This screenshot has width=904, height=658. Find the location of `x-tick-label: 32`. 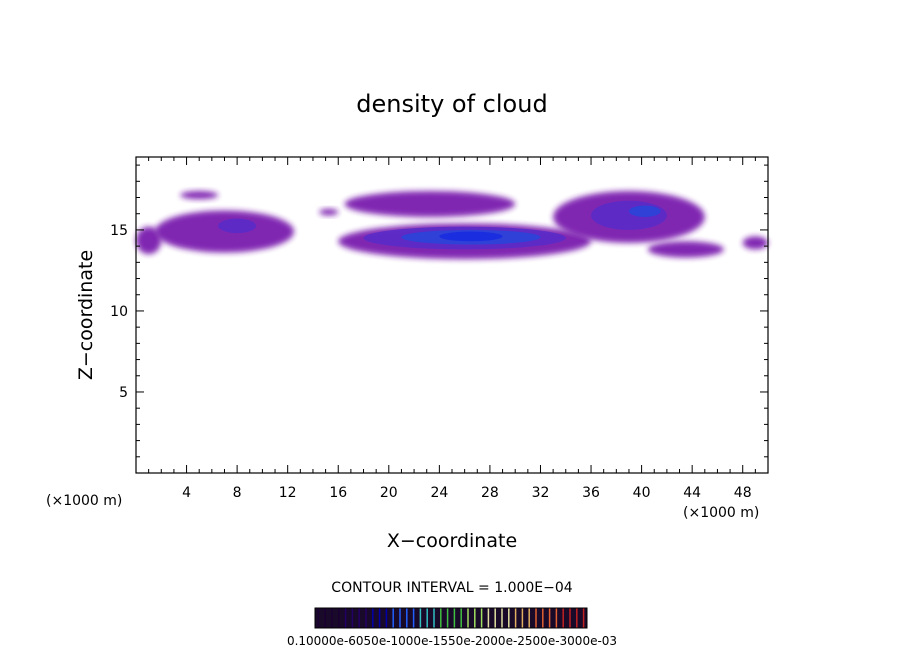

x-tick-label: 32 is located at coordinates (541, 493).